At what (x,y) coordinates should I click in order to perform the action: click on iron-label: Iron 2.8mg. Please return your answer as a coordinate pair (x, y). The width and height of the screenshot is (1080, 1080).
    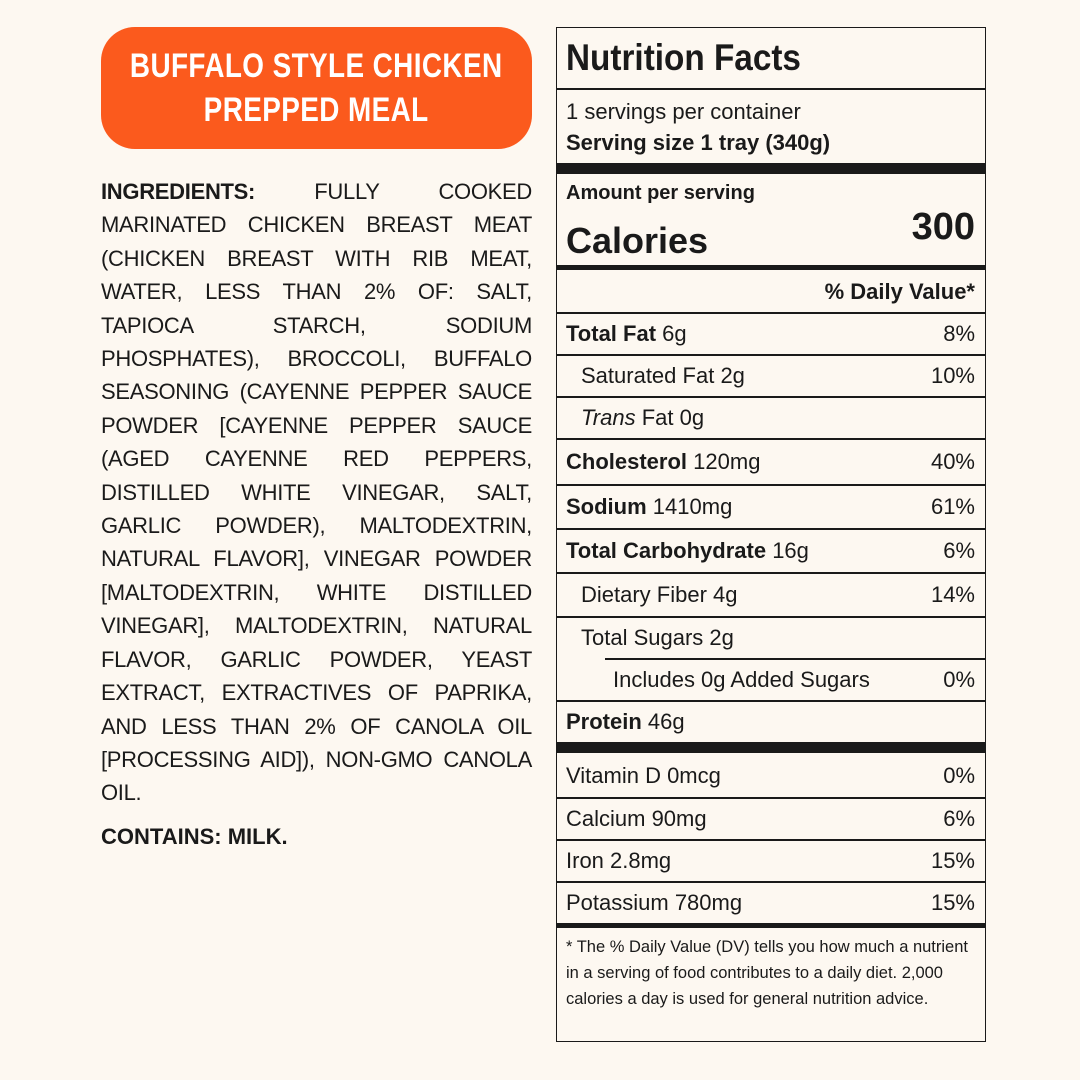
    Looking at the image, I should click on (619, 860).